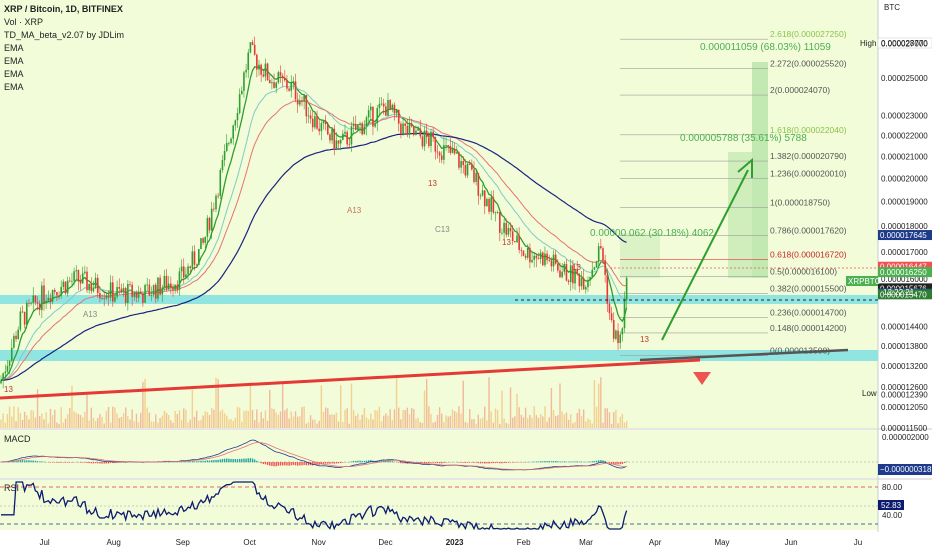 Image resolution: width=932 pixels, height=550 pixels. What do you see at coordinates (705, 255) in the screenshot?
I see `projection-arrow` at bounding box center [705, 255].